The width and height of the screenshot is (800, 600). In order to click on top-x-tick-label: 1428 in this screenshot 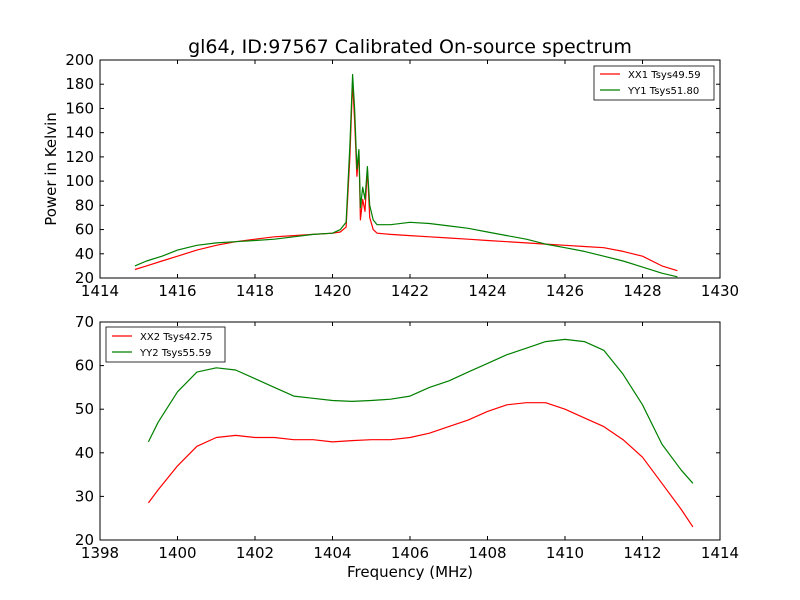, I will do `click(642, 291)`.